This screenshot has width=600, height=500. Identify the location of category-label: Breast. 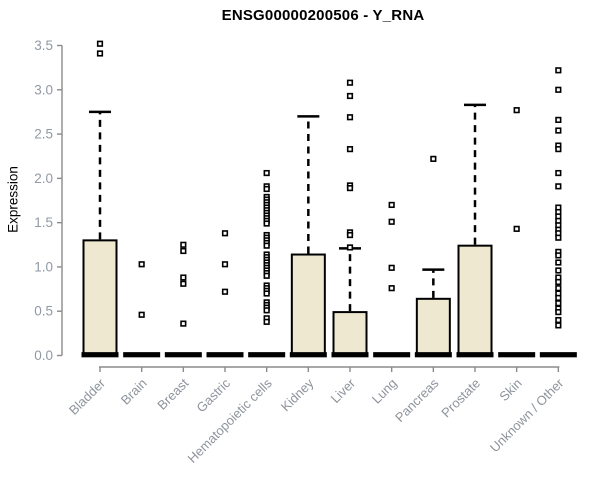
(172, 393).